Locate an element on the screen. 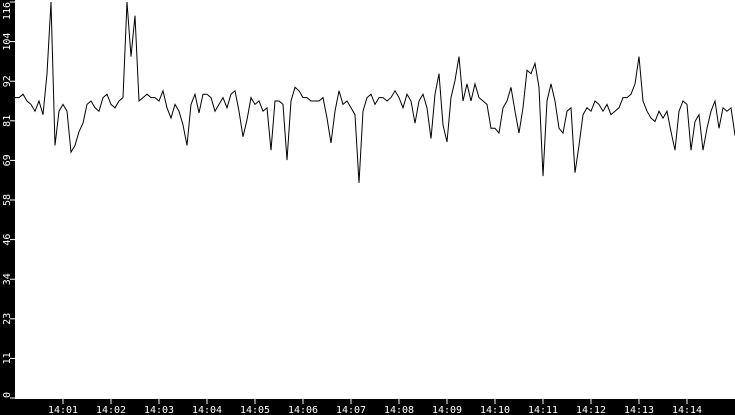  x-tick-label: 14:06 is located at coordinates (303, 410).